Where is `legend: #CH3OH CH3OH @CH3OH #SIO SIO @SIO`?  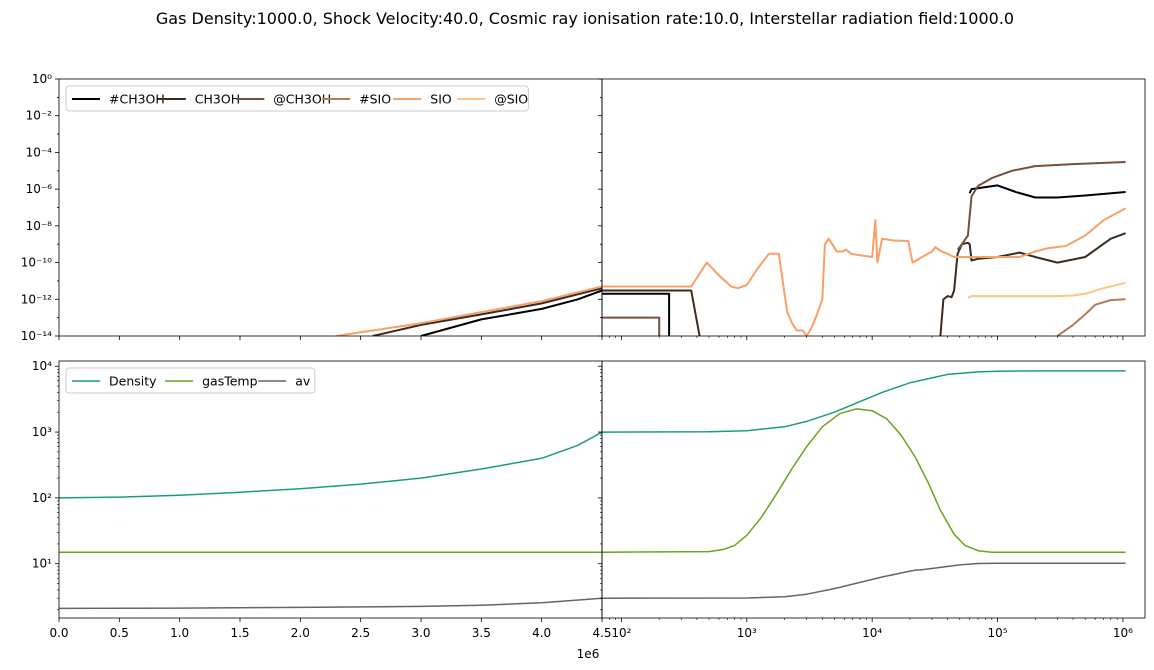 legend: #CH3OH CH3OH @CH3OH #SIO SIO @SIO is located at coordinates (297, 98).